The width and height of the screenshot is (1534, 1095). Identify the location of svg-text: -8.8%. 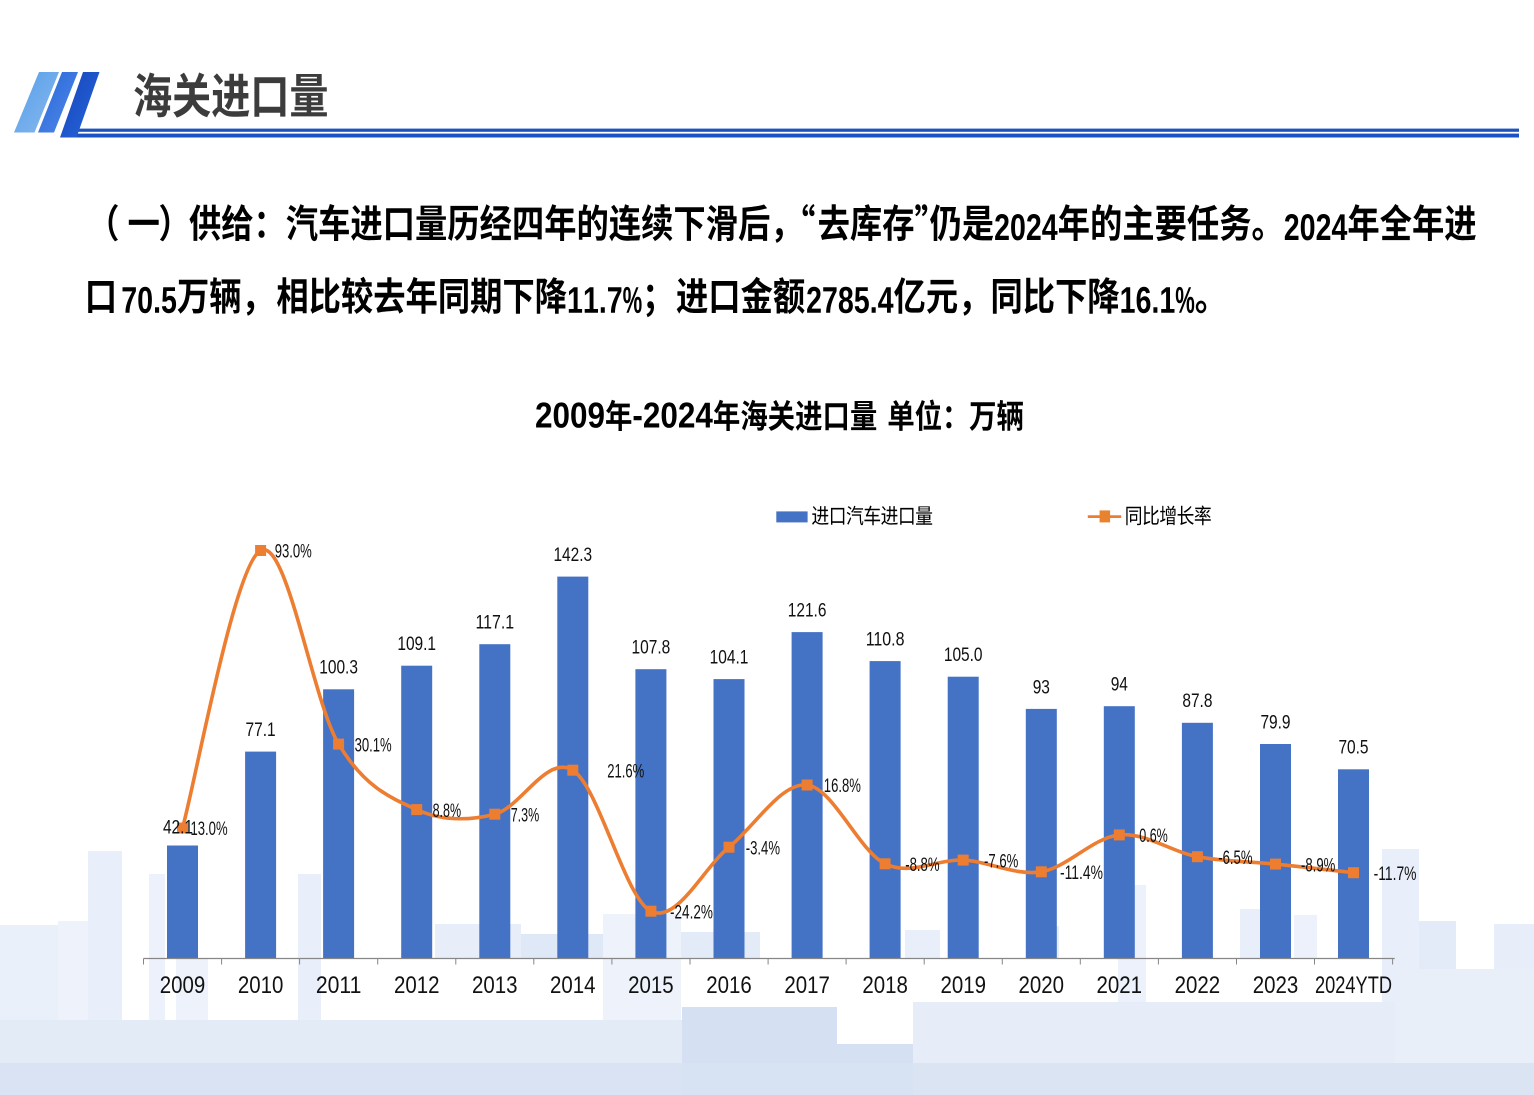
(922, 865).